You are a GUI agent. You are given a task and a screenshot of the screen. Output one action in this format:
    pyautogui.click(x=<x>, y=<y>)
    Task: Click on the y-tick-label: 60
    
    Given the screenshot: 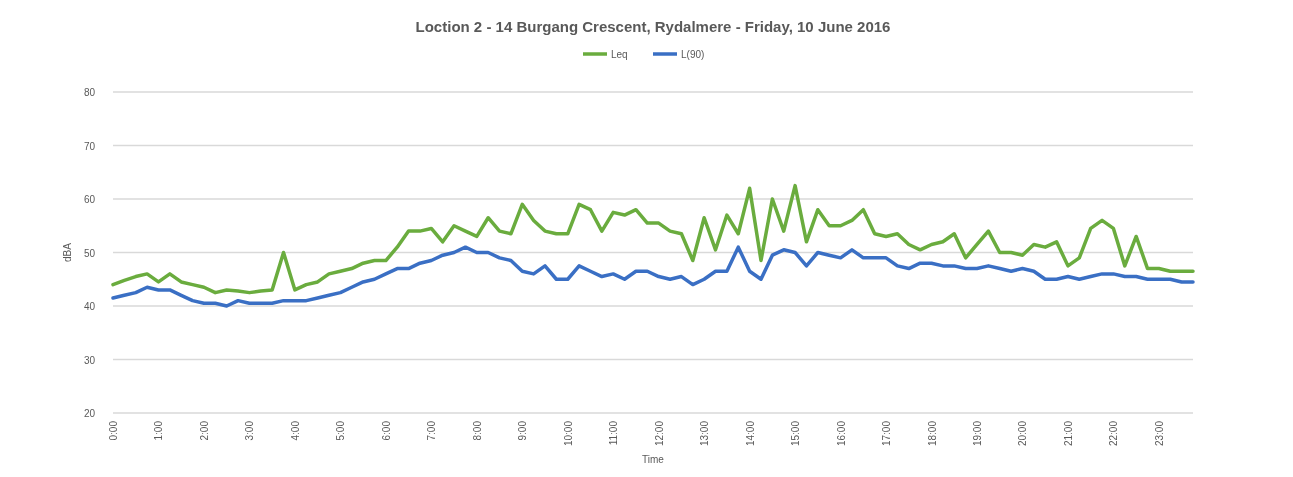 What is the action you would take?
    pyautogui.click(x=89, y=199)
    